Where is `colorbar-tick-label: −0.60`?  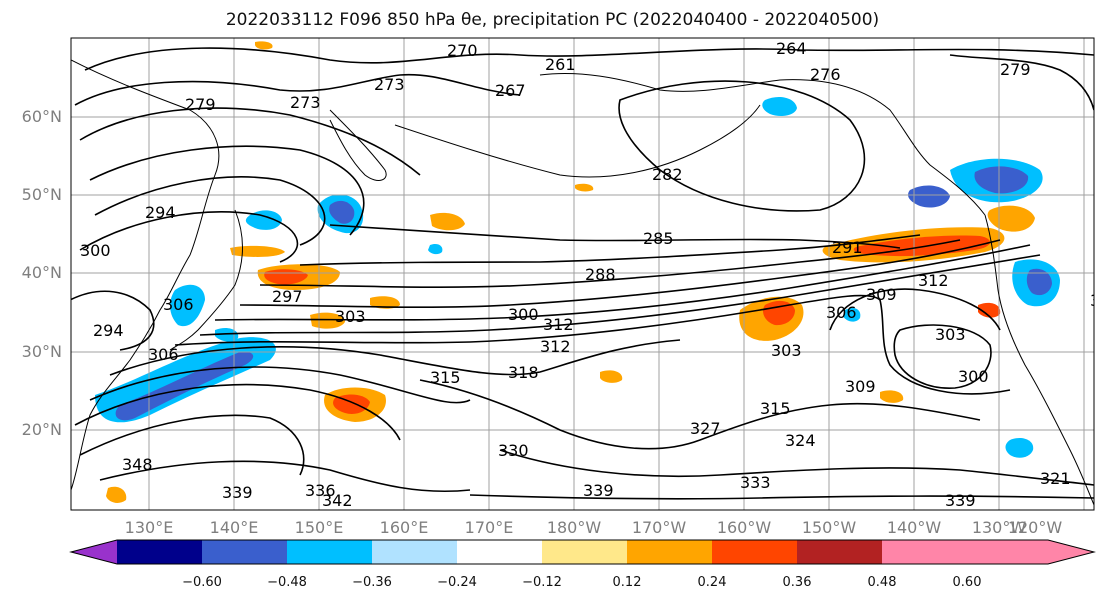 colorbar-tick-label: −0.60 is located at coordinates (202, 582).